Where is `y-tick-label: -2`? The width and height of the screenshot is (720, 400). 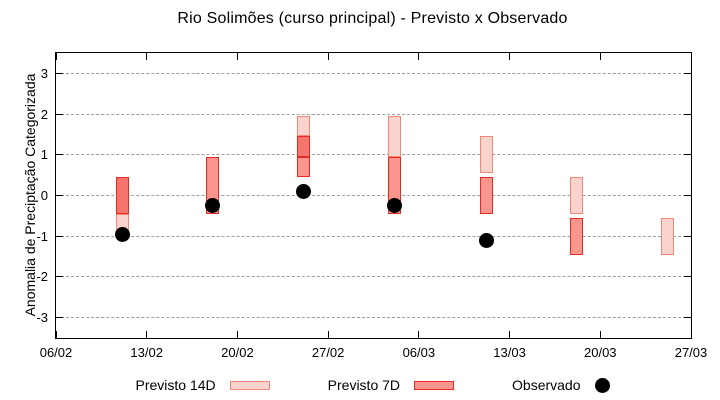
y-tick-label: -2 is located at coordinates (42, 277).